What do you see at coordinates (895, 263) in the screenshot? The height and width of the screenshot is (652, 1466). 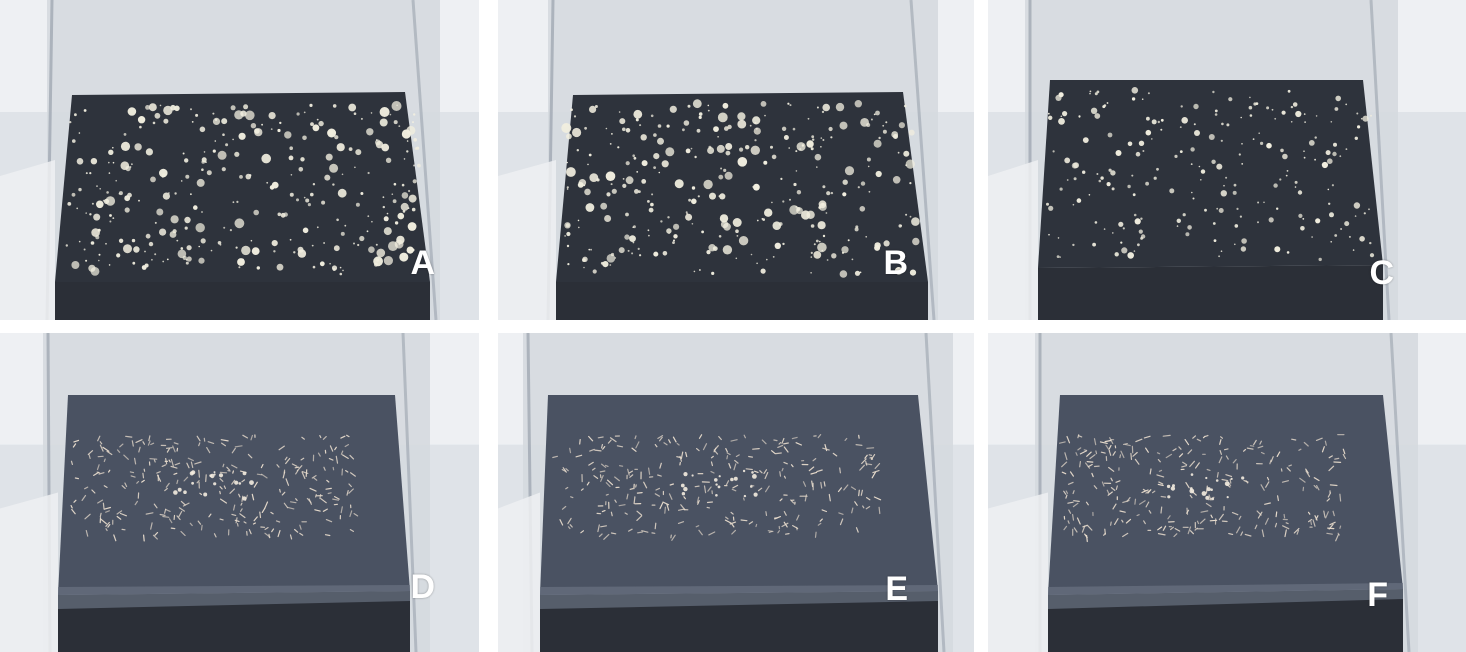 I see `panel-b-label: B` at bounding box center [895, 263].